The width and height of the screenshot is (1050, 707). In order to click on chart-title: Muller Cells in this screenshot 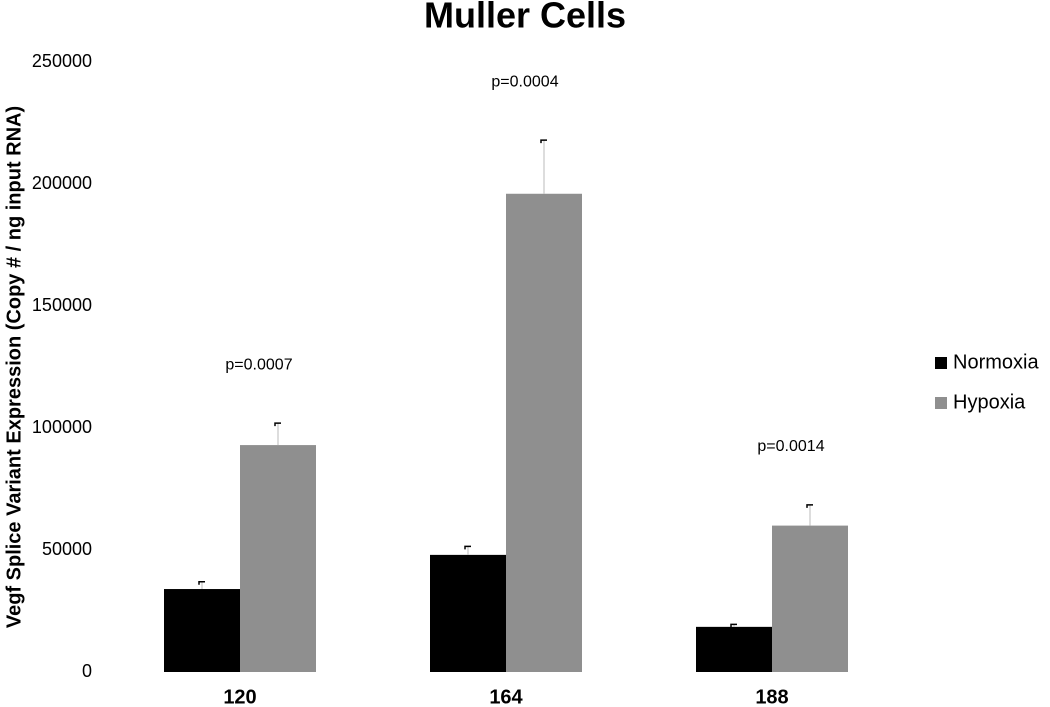, I will do `click(525, 18)`.